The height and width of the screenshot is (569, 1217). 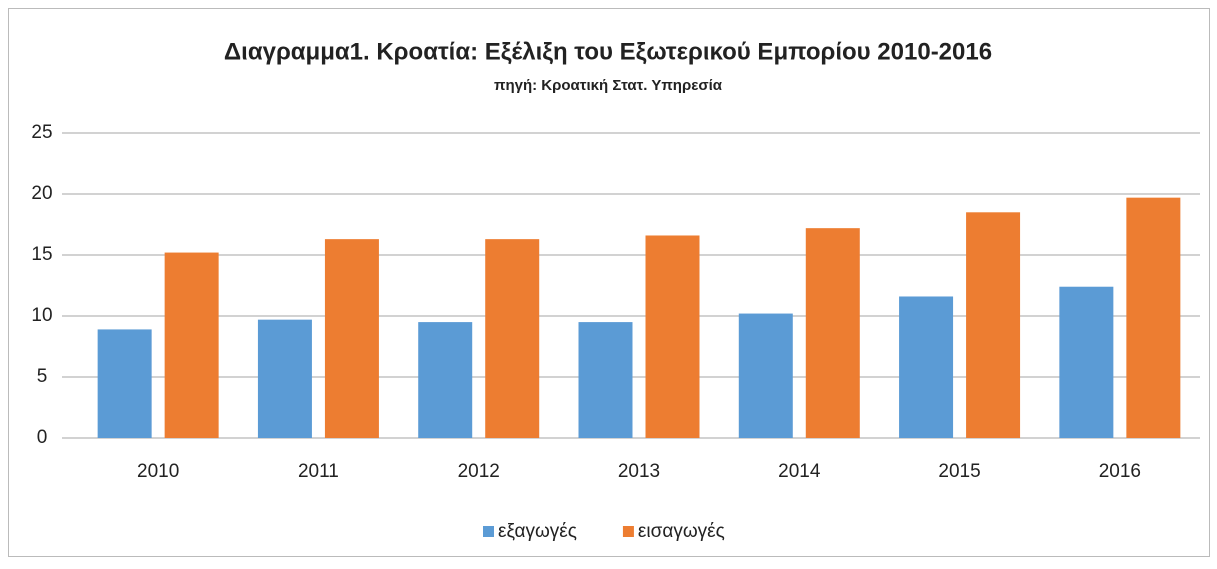 What do you see at coordinates (799, 471) in the screenshot?
I see `x-tick-label: 2014` at bounding box center [799, 471].